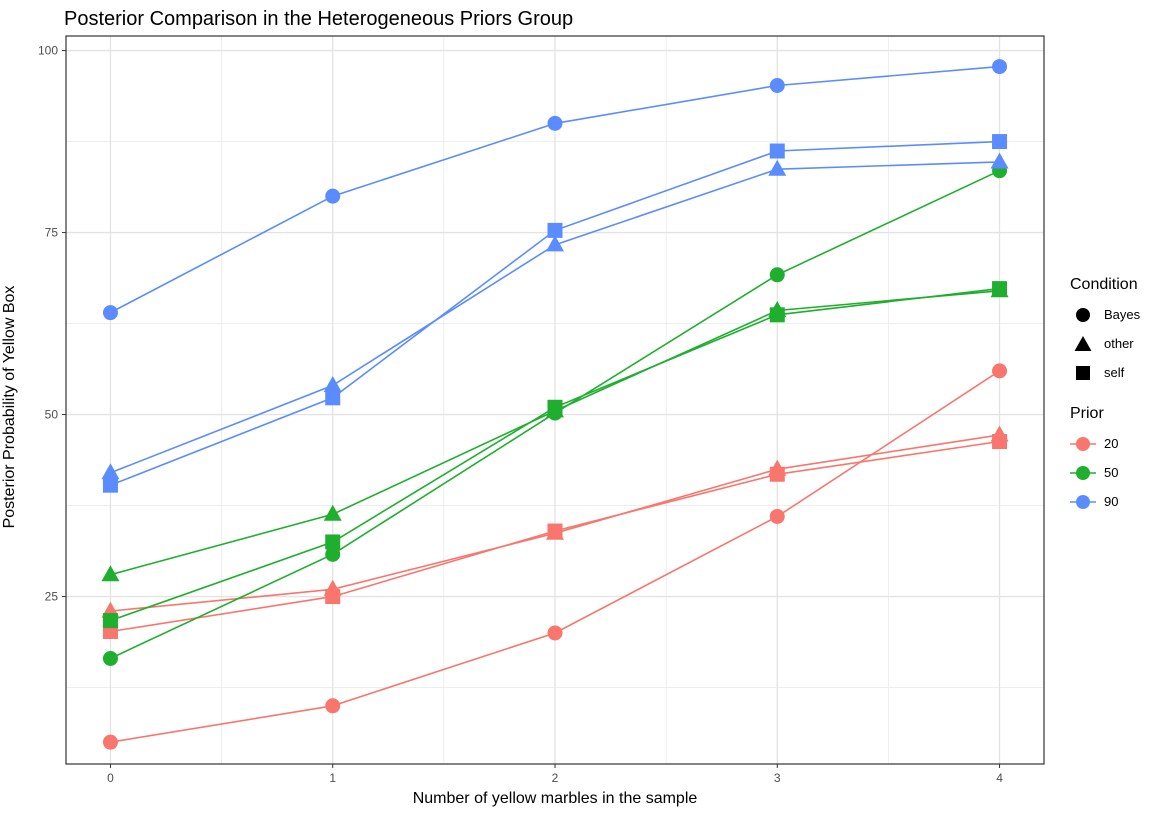 Image resolution: width=1156 pixels, height=814 pixels. What do you see at coordinates (555, 778) in the screenshot?
I see `x-tick-label: 2` at bounding box center [555, 778].